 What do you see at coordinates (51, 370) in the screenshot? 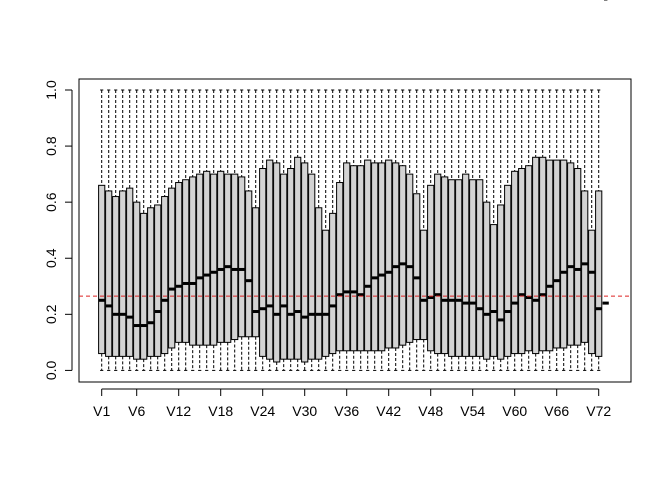
I see `y-tick-label: 0.0` at bounding box center [51, 370].